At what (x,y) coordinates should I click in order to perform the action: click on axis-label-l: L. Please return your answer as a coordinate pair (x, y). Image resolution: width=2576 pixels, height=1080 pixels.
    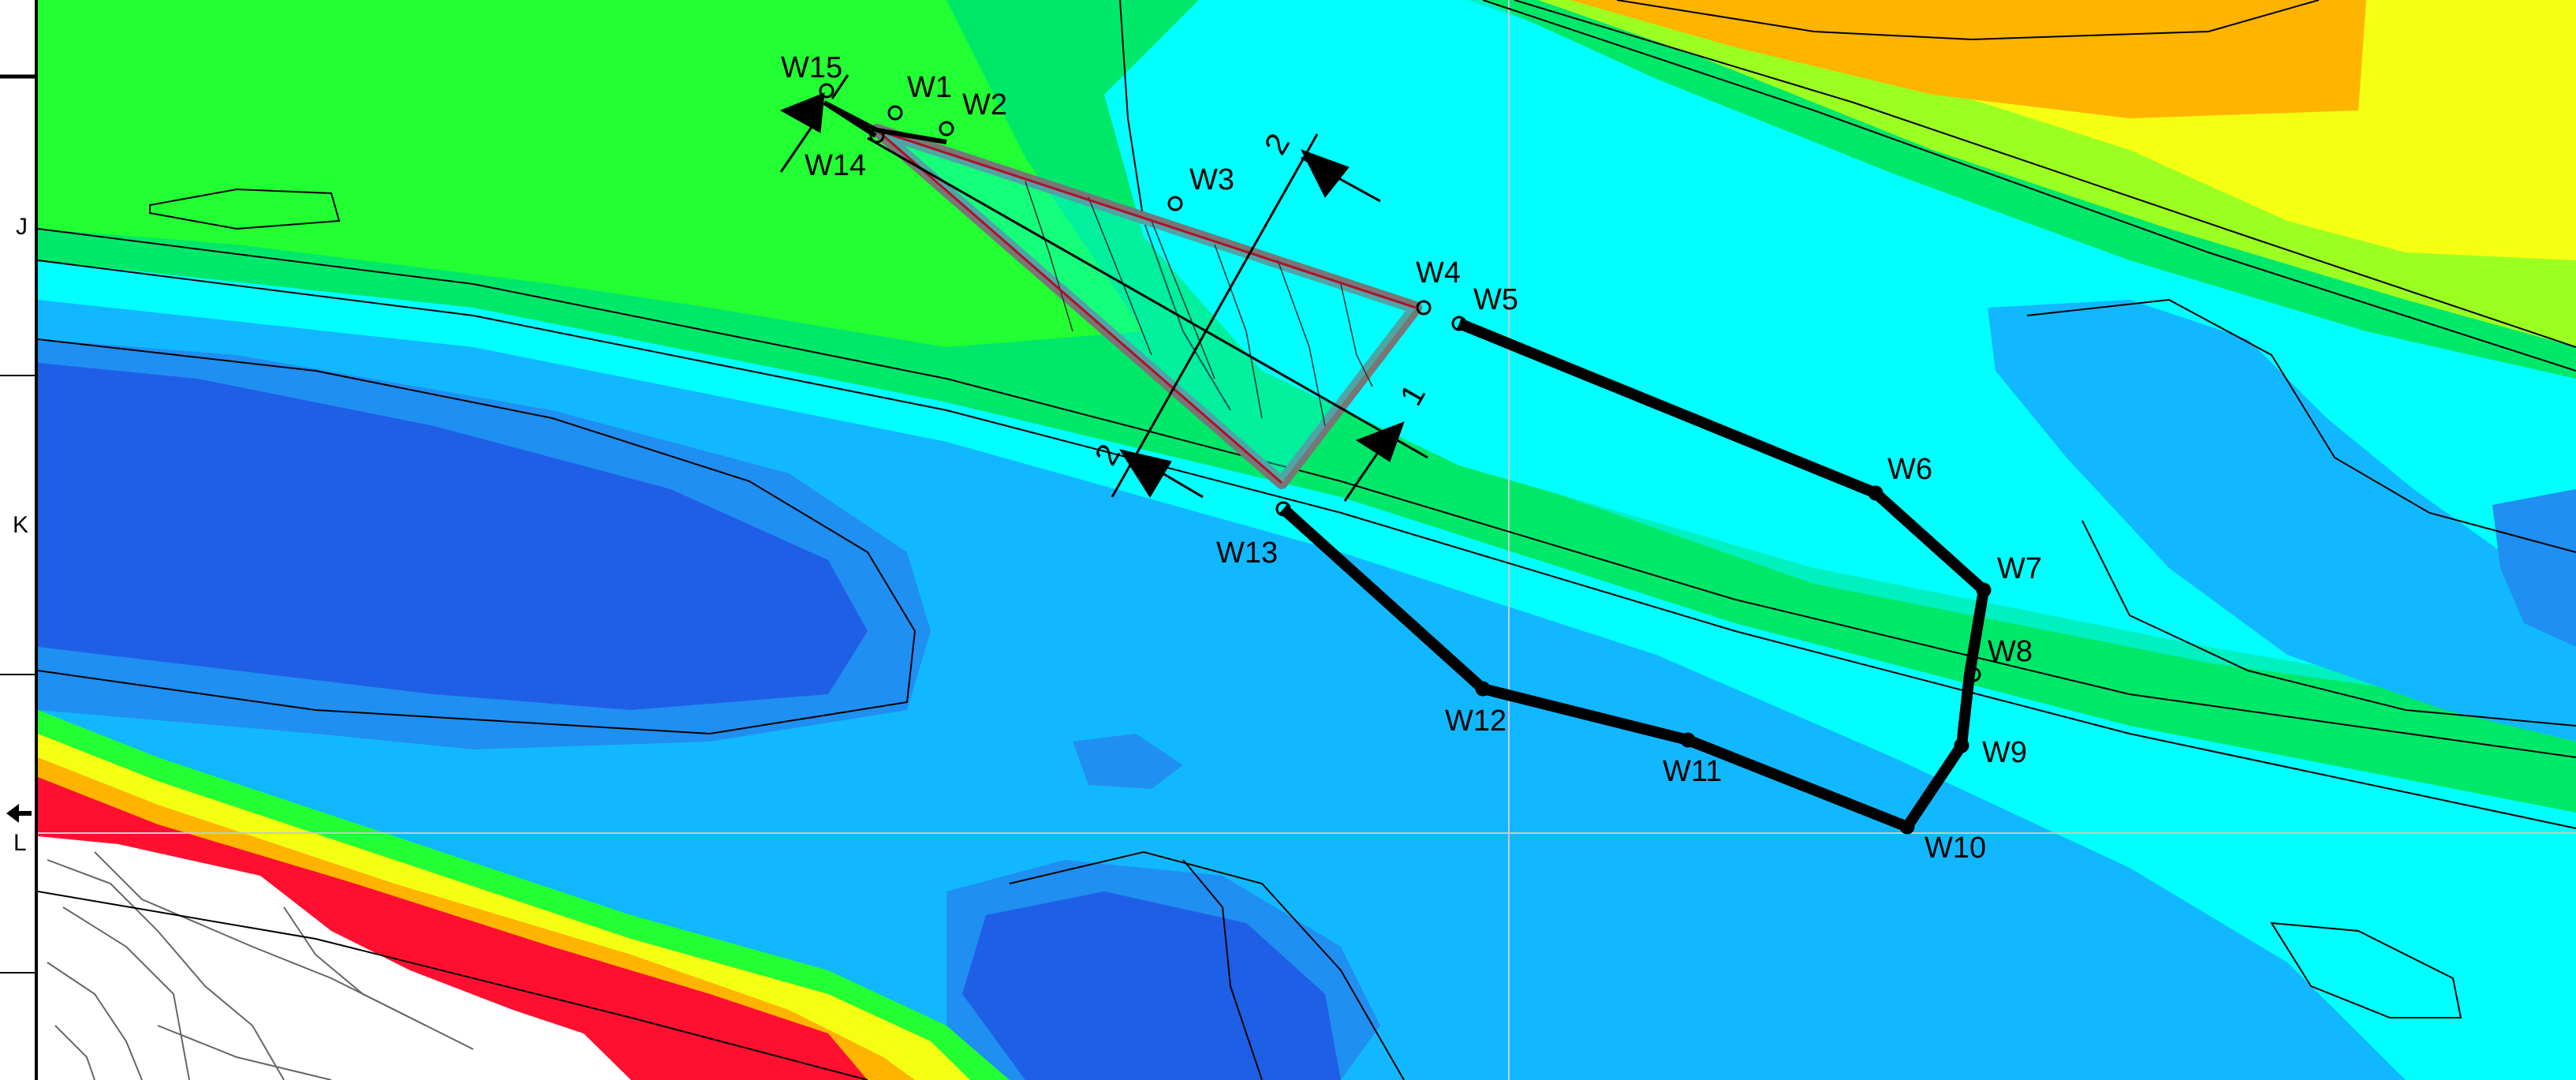
    Looking at the image, I should click on (20, 843).